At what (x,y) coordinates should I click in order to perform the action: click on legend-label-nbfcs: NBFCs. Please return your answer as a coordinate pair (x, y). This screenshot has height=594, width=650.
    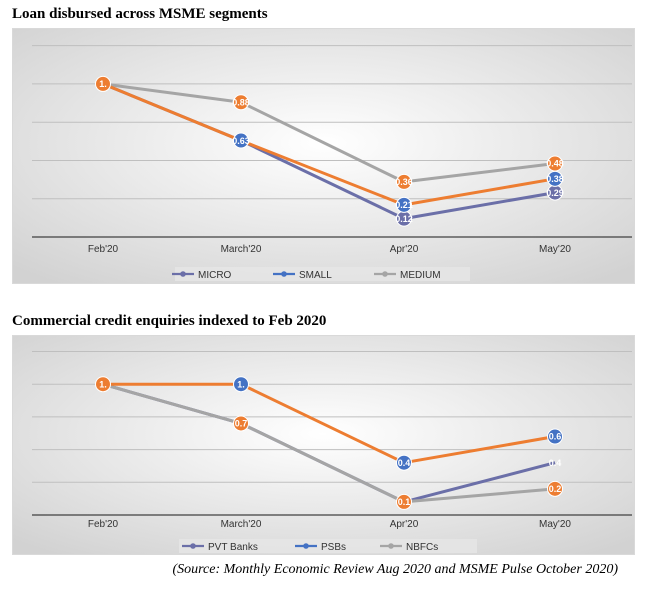
    Looking at the image, I should click on (422, 547).